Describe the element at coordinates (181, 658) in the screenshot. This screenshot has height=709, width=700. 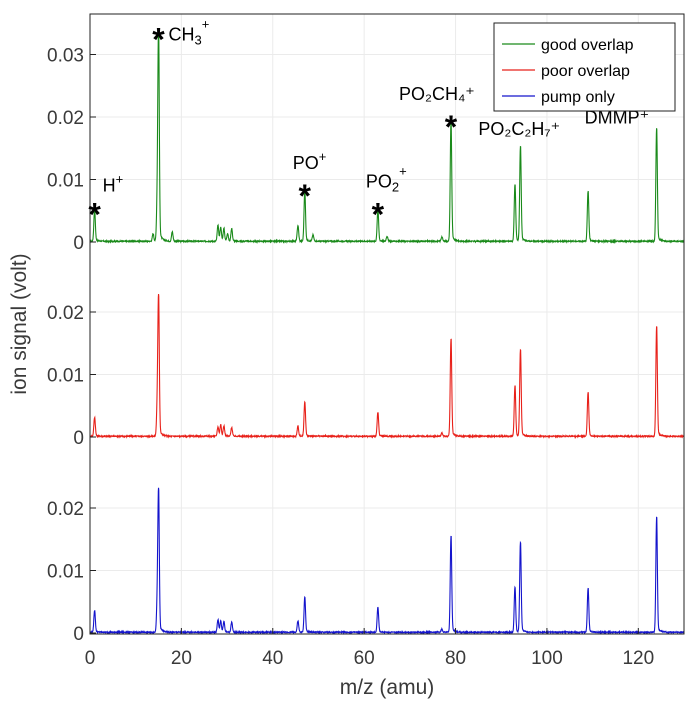
I see `x-tick-label: 20` at that location.